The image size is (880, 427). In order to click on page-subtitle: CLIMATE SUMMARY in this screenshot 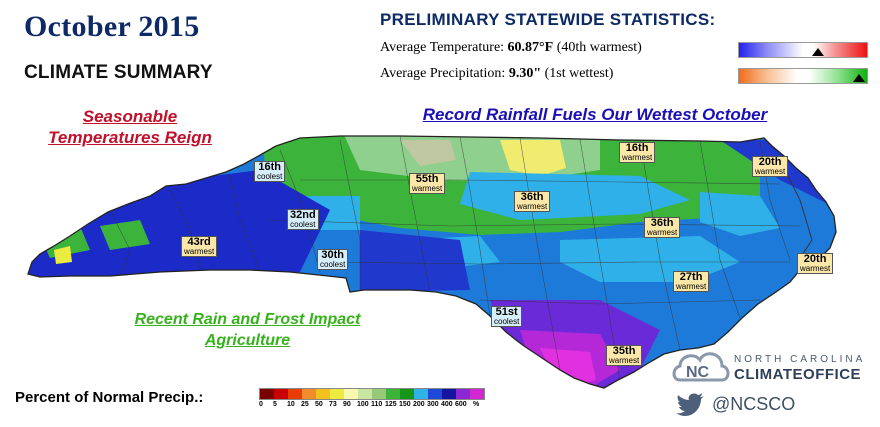, I will do `click(118, 72)`.